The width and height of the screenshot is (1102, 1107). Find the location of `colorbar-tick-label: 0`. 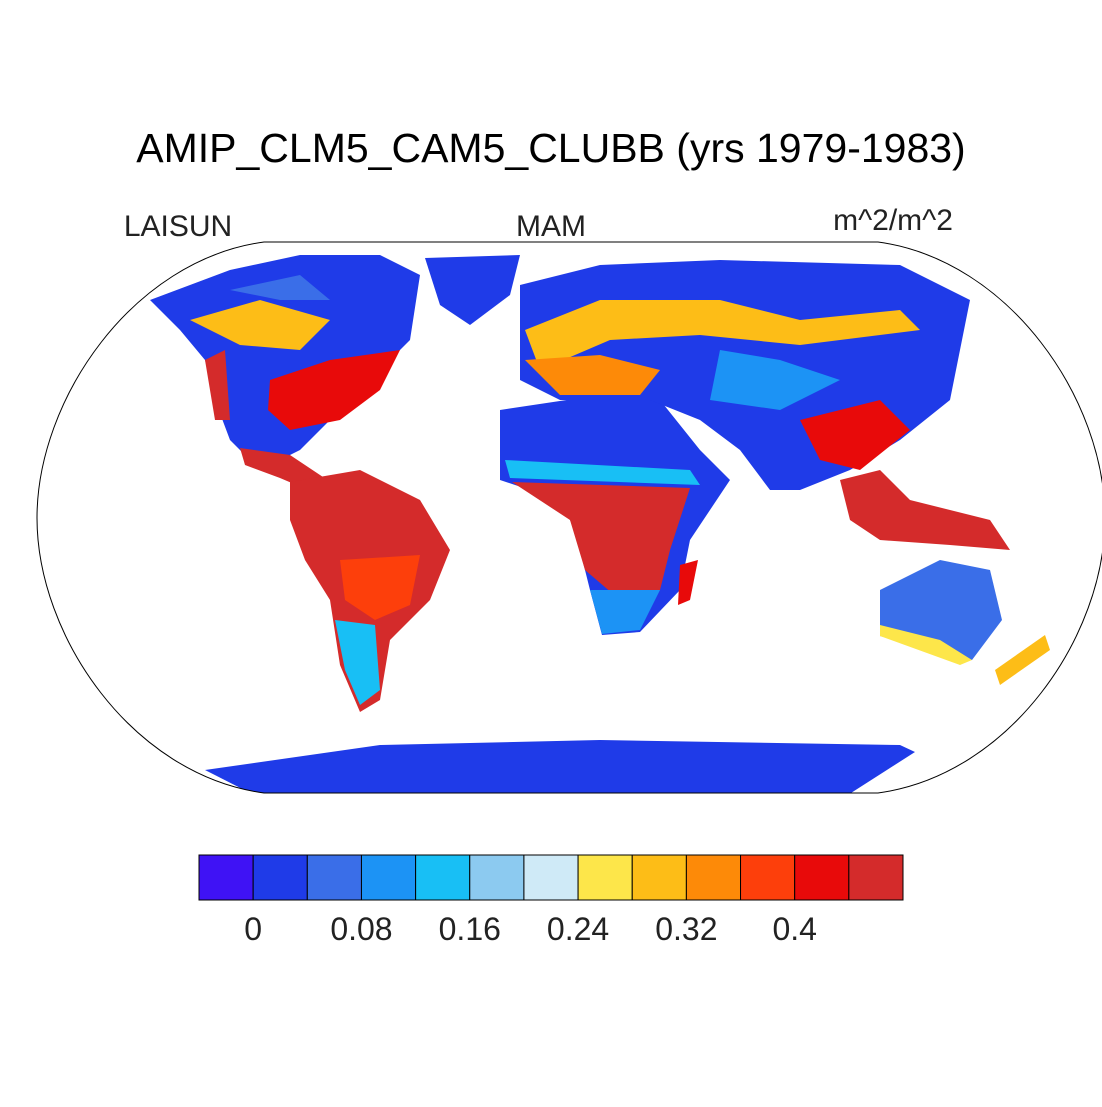

colorbar-tick-label: 0 is located at coordinates (253, 929).